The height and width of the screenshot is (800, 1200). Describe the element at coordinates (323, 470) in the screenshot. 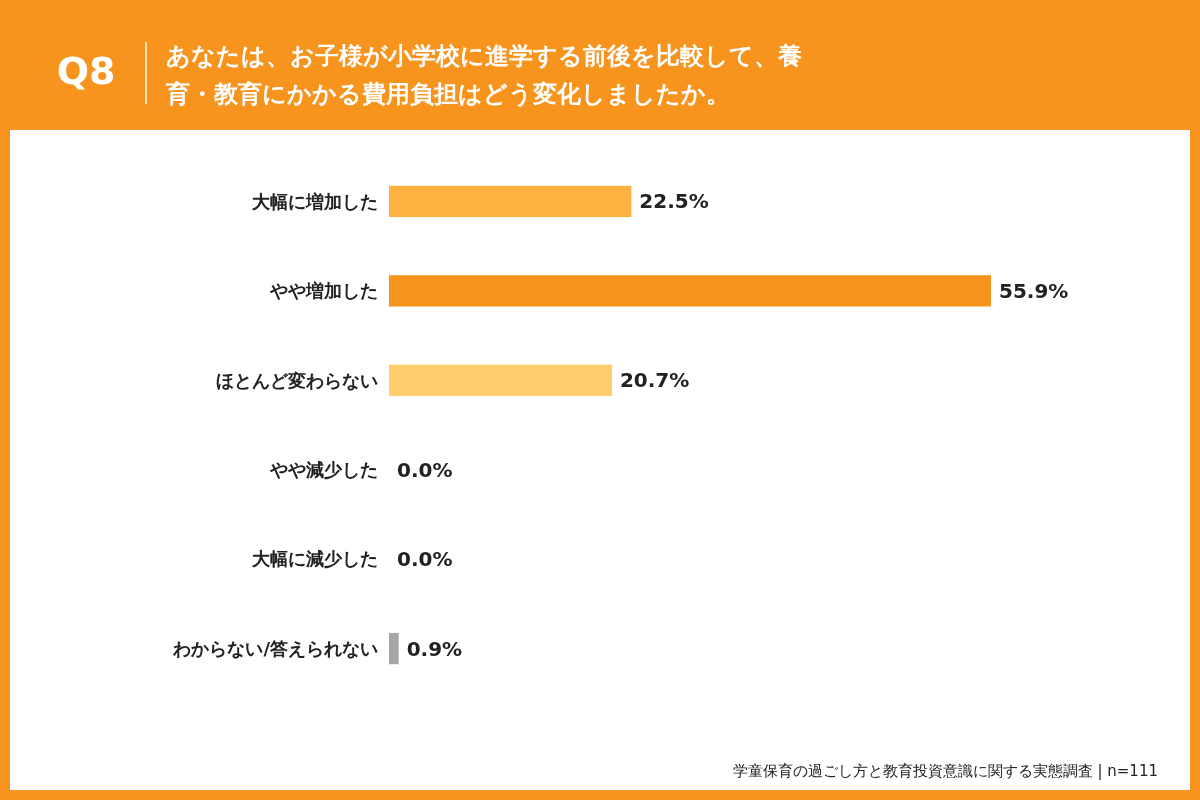

I see `y-tick-label: やや減少した` at that location.